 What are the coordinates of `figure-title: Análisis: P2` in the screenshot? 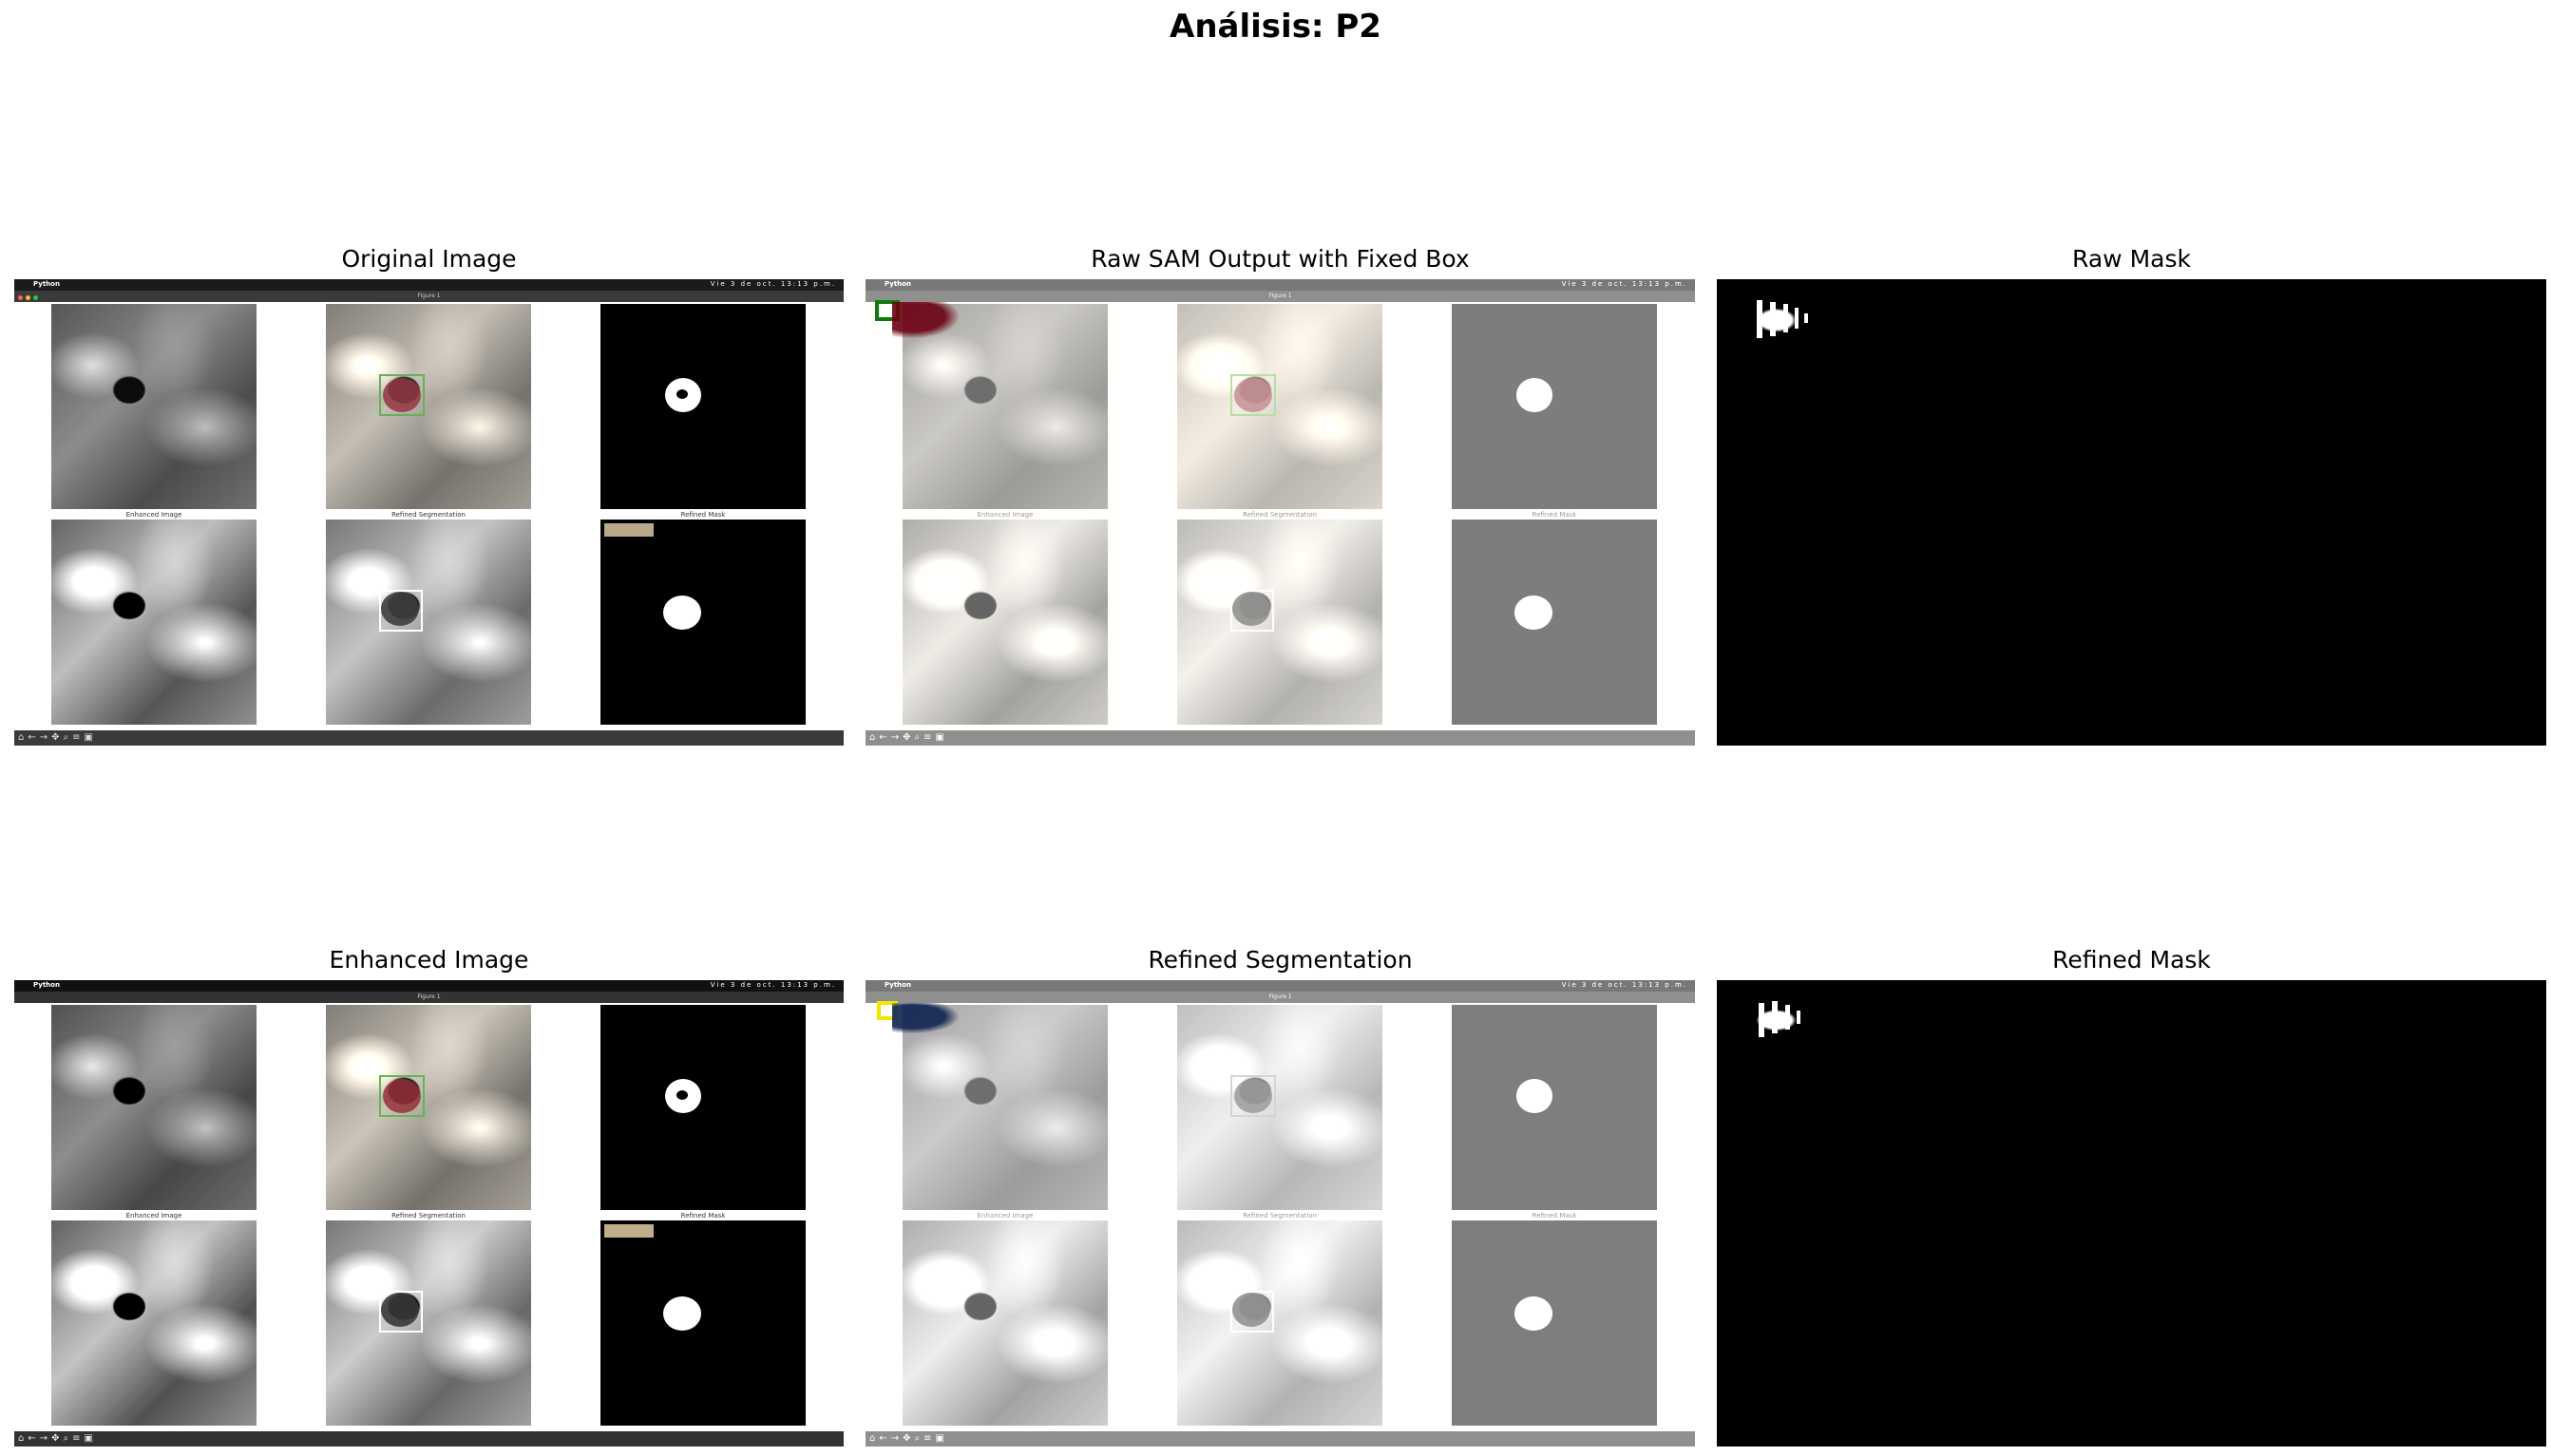 It's located at (1276, 27).